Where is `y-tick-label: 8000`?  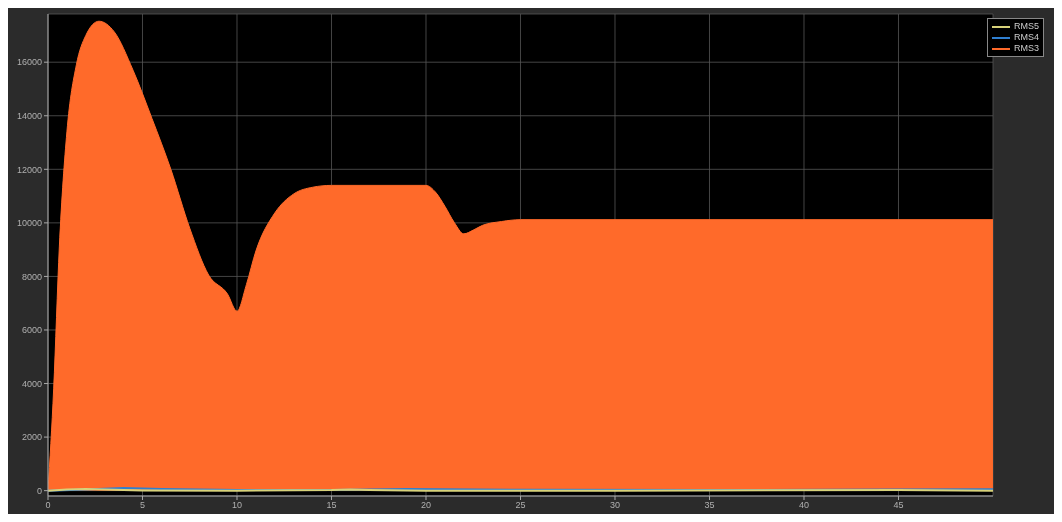 y-tick-label: 8000 is located at coordinates (31, 276).